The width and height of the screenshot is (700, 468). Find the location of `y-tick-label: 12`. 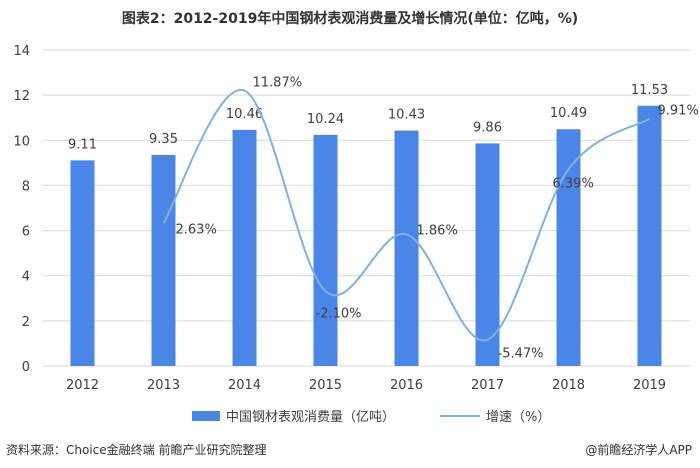

y-tick-label: 12 is located at coordinates (21, 96).